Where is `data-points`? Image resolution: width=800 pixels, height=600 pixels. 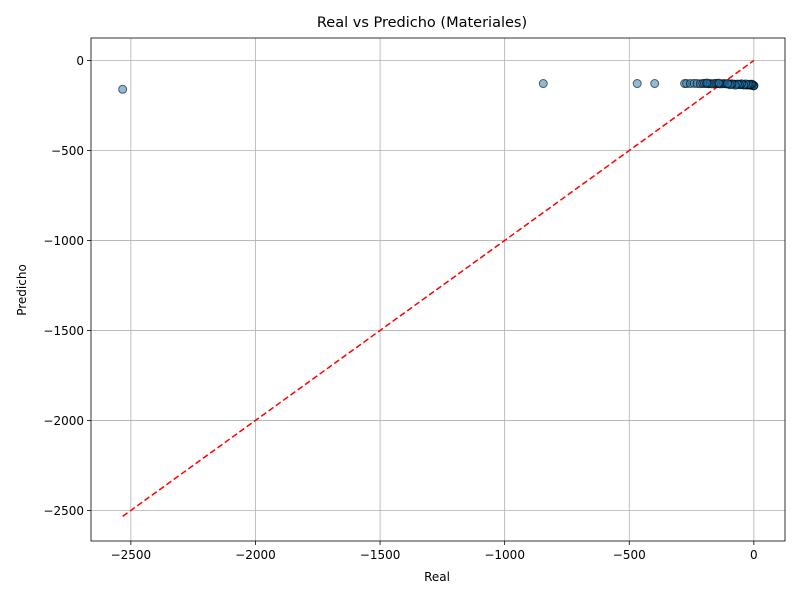 data-points is located at coordinates (438, 86).